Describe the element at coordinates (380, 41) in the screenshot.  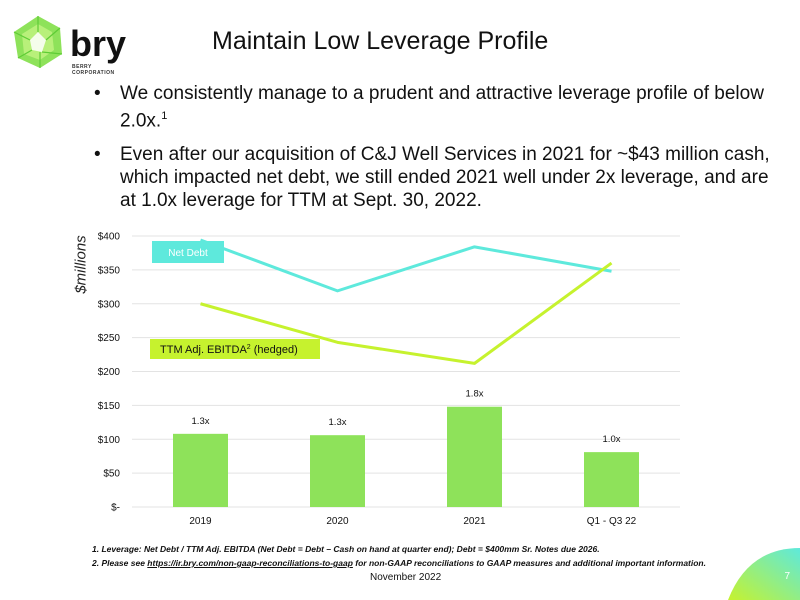
I see `page-title: Maintain Low Leverage Profile` at that location.